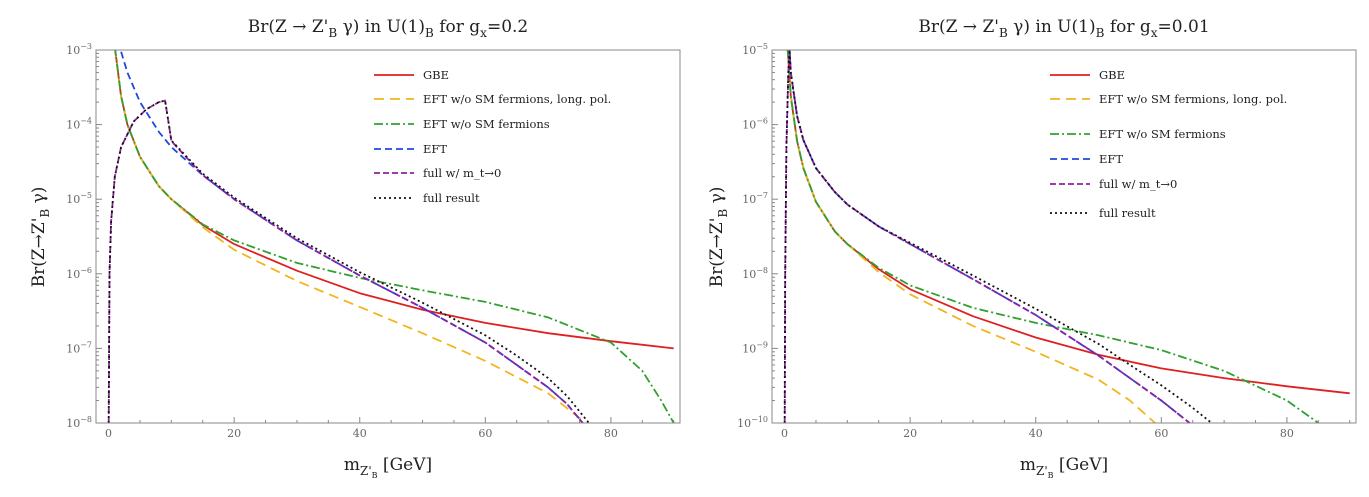 The height and width of the screenshot is (497, 1369). What do you see at coordinates (507, 27) in the screenshot?
I see `title-part: =0.2` at bounding box center [507, 27].